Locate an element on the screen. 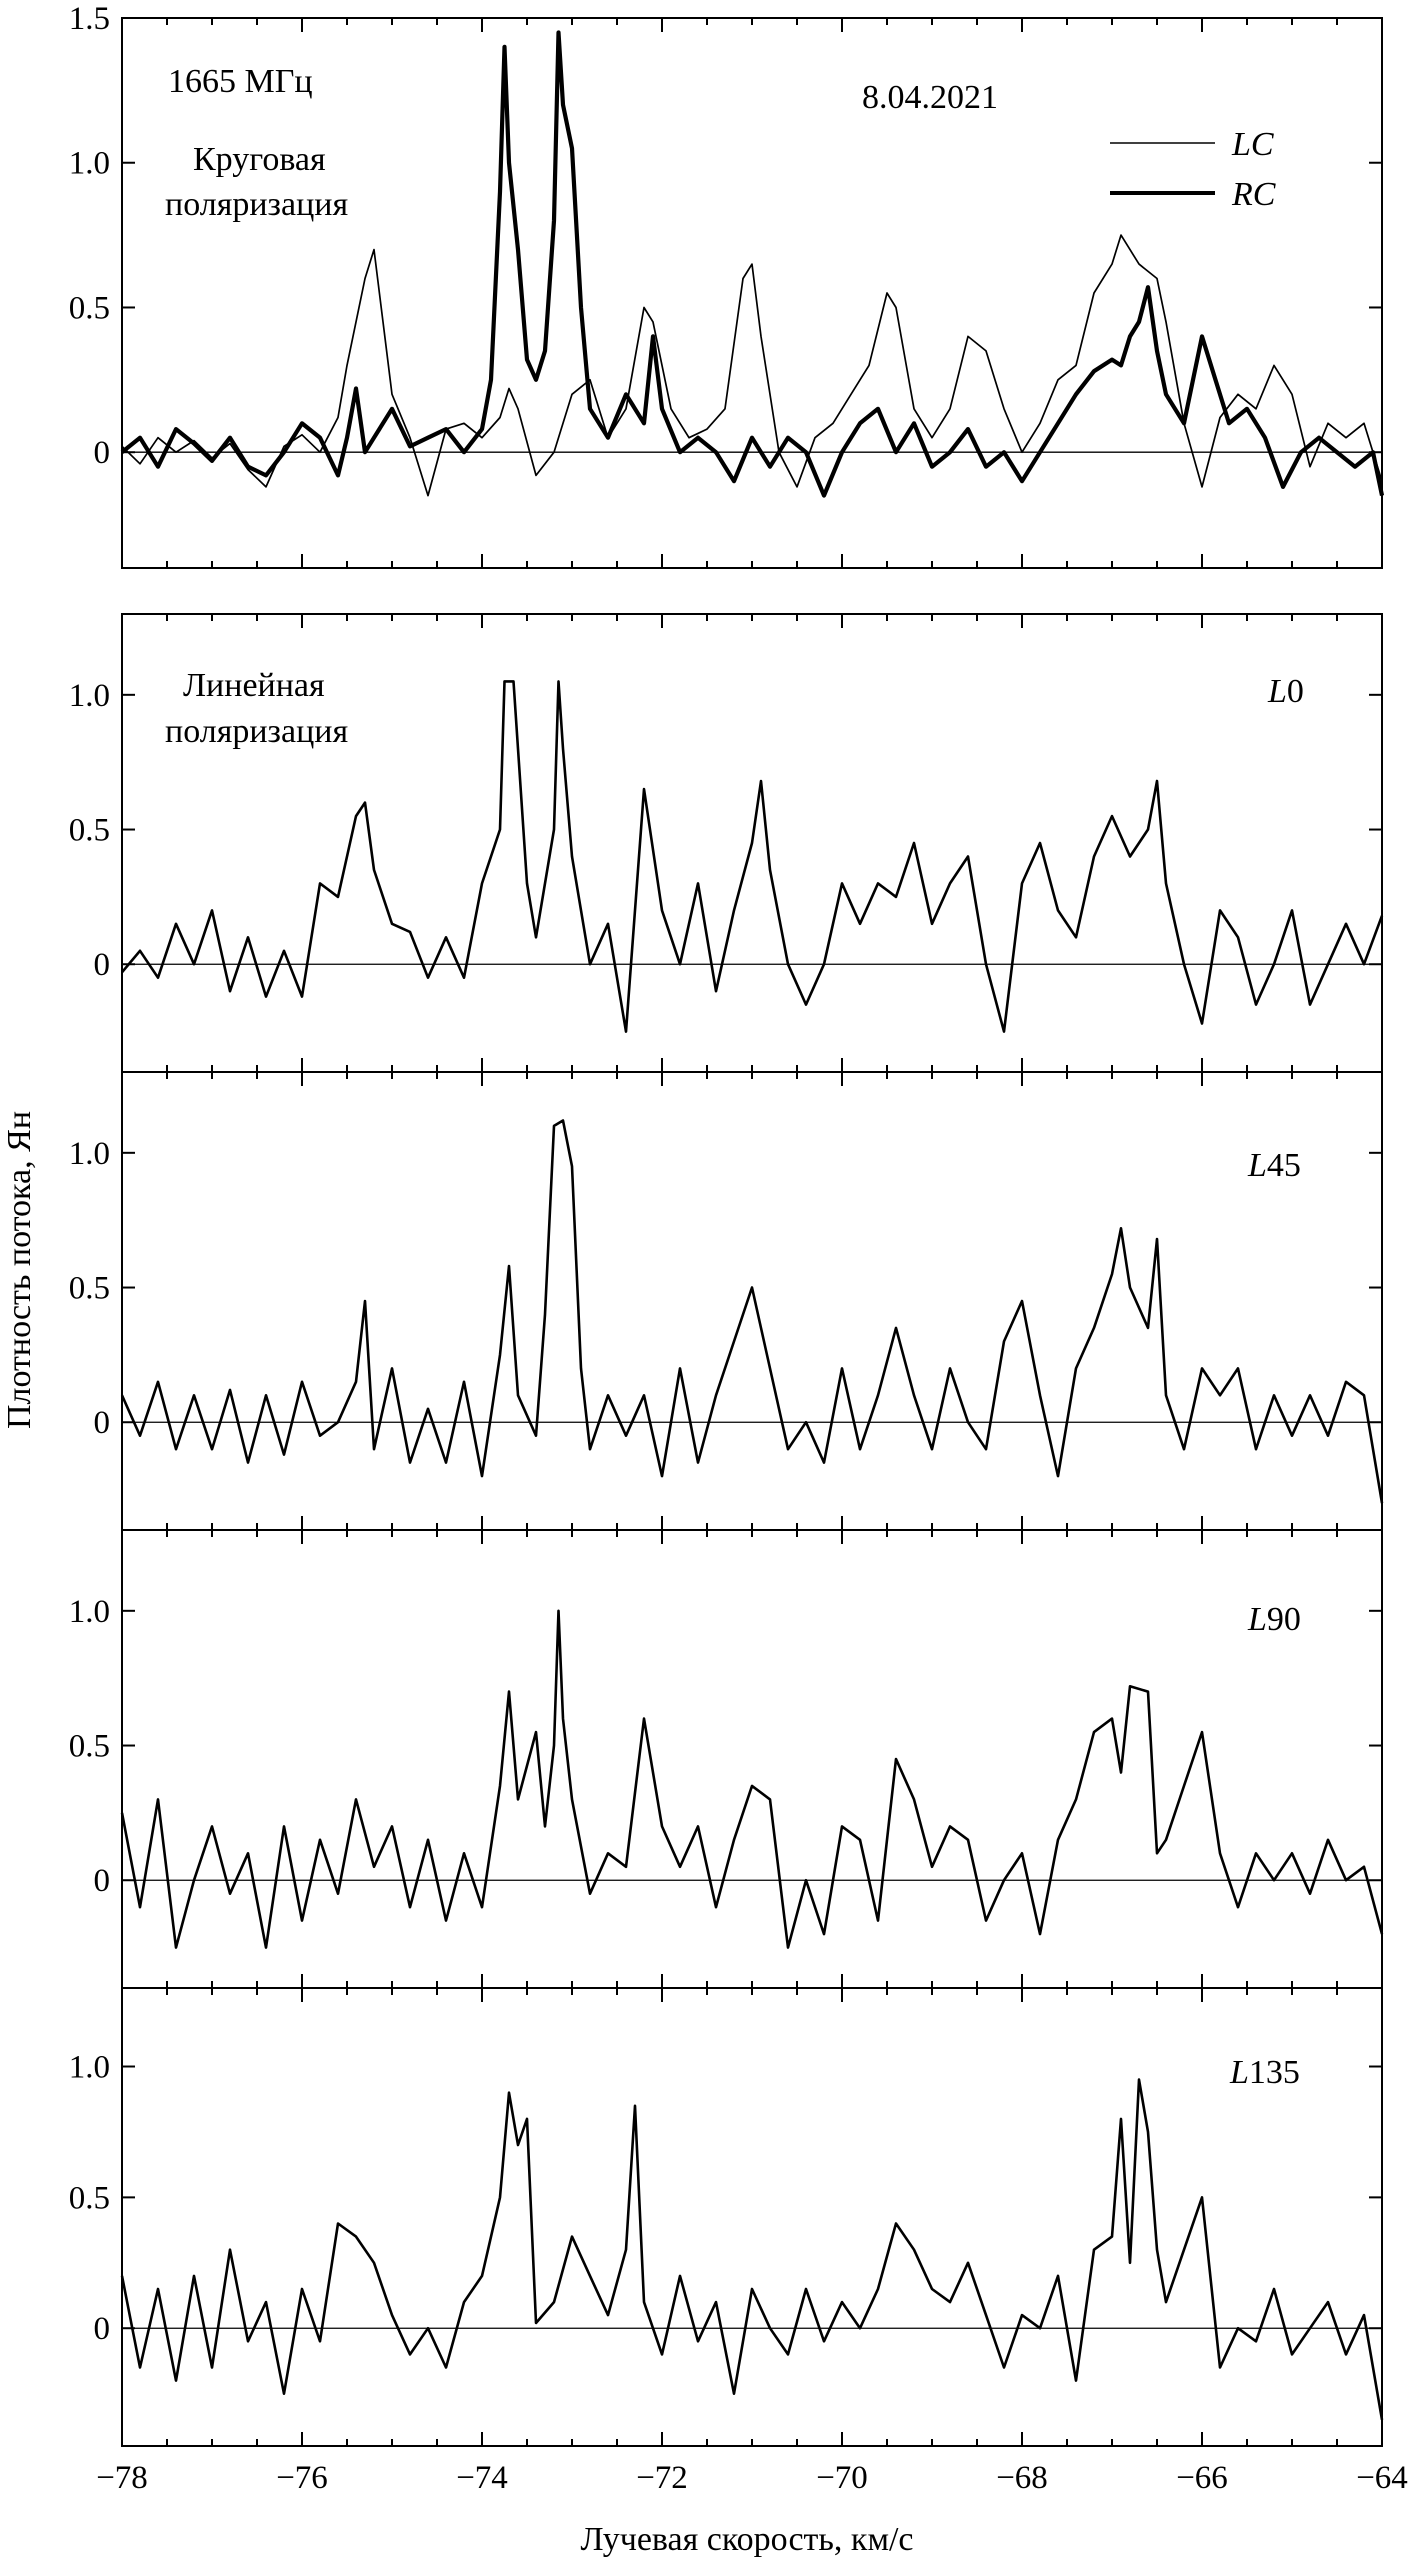  x-tick-labels: −78 −76 −74 −72 −70 −68 −66 −64 is located at coordinates (752, 2478).